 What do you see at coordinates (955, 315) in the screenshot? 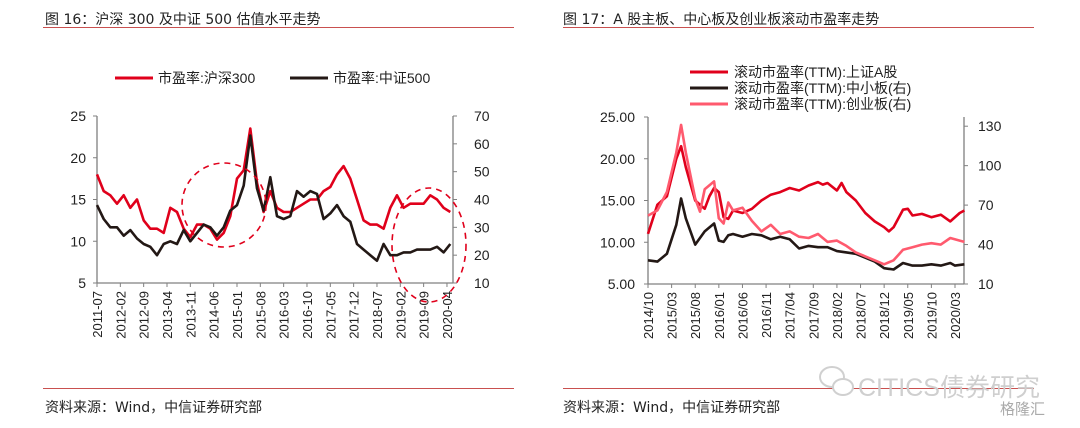
I see `x-tick-label: 2020/03` at bounding box center [955, 315].